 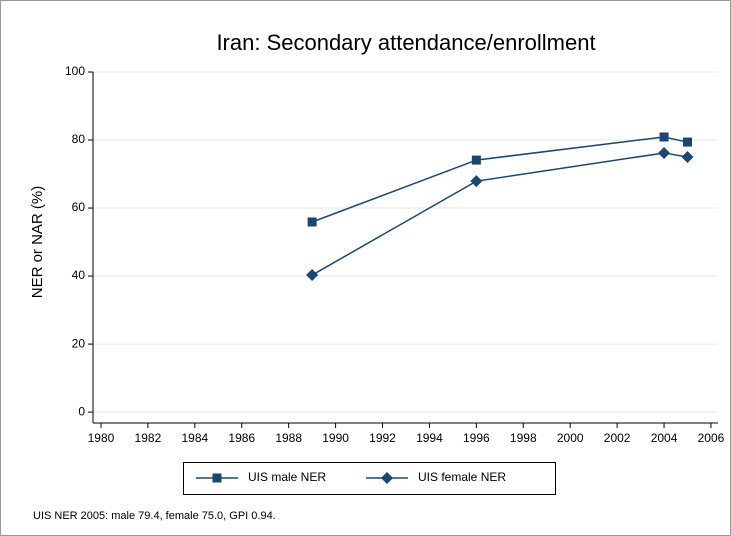 I want to click on x-tick-label: 1992, so click(x=382, y=438).